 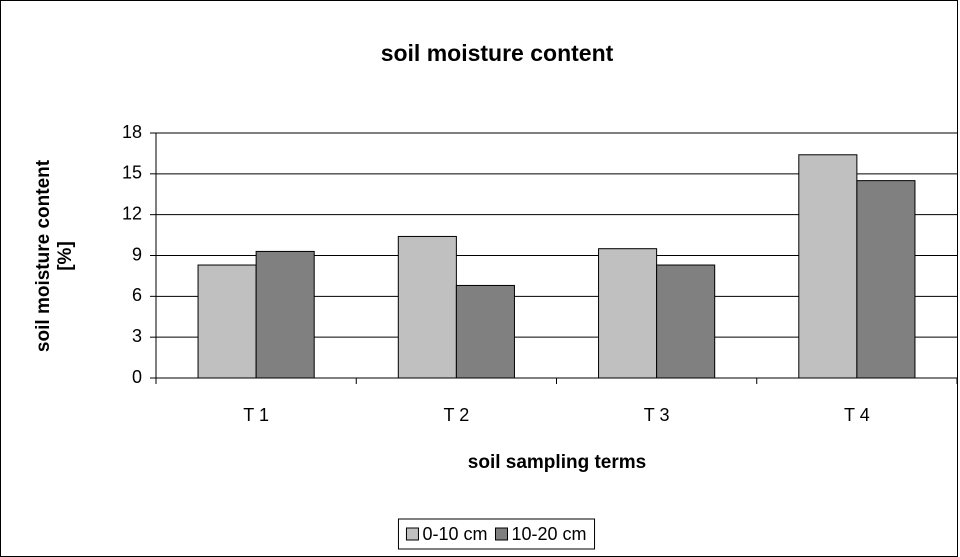 I want to click on chart-title: soil moisture content, so click(x=497, y=53).